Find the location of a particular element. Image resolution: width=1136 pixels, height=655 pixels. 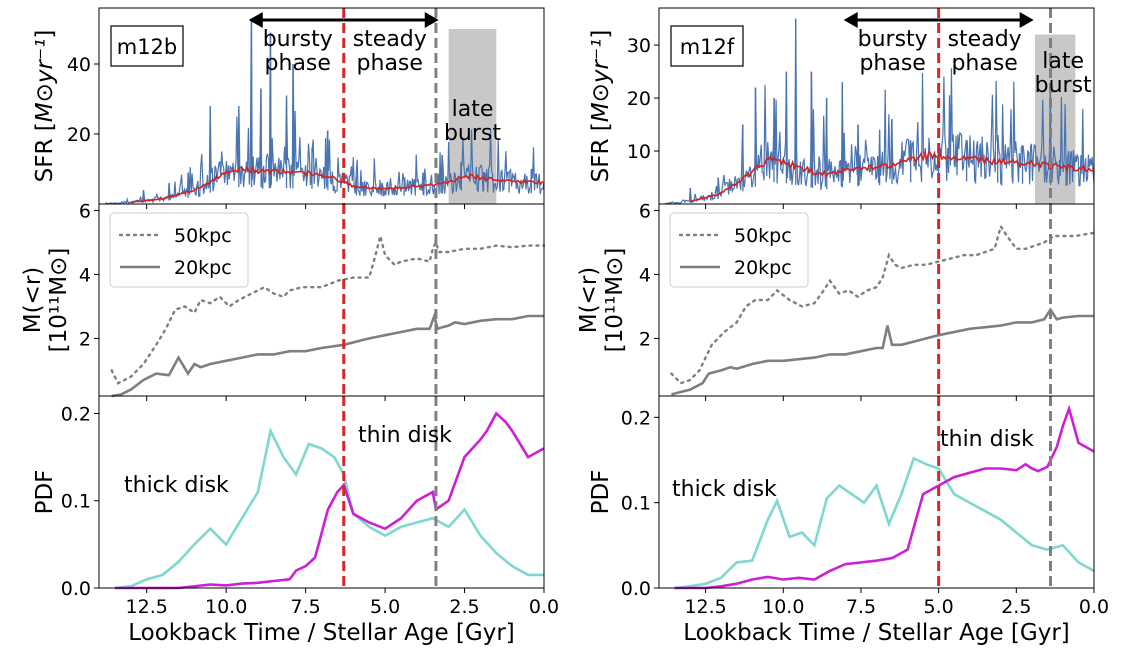

sfr-ytick-label: 40 is located at coordinates (79, 65).